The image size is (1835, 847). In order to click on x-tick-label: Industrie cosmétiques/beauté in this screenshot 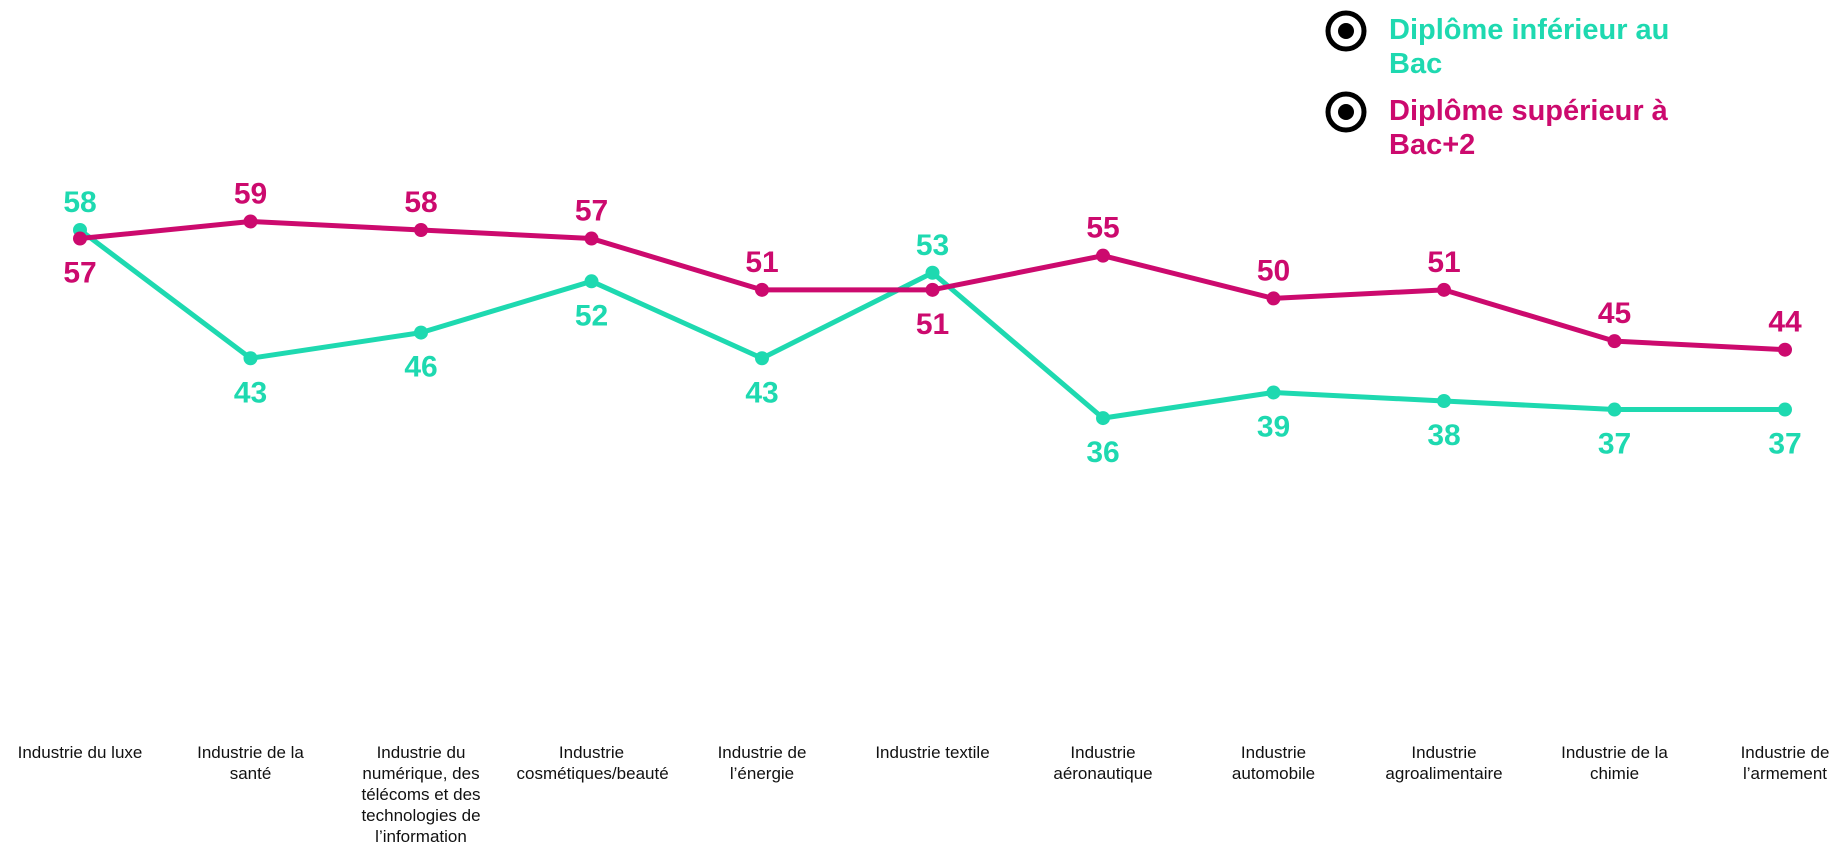, I will do `click(592, 763)`.